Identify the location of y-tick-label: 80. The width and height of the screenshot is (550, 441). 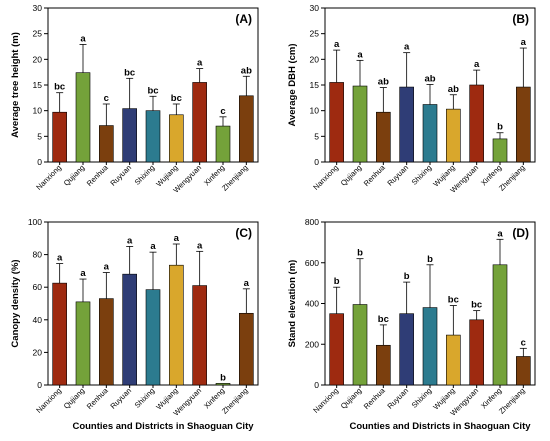
(38, 255).